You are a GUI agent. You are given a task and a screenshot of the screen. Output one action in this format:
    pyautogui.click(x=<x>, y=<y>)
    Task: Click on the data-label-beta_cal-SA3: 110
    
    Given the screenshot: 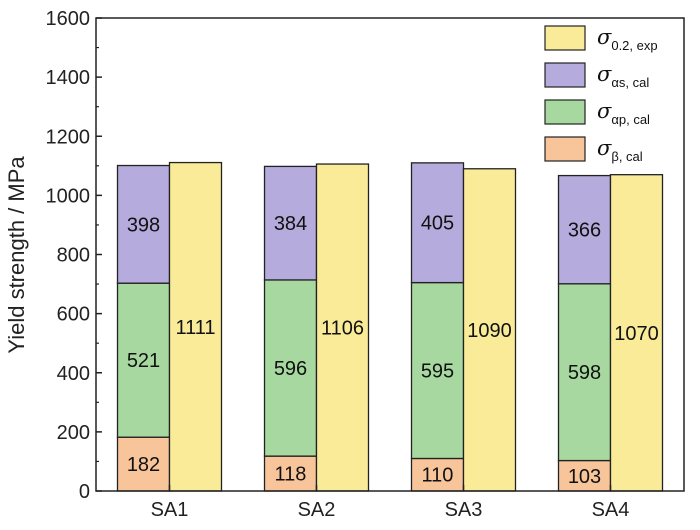 What is the action you would take?
    pyautogui.click(x=438, y=476)
    